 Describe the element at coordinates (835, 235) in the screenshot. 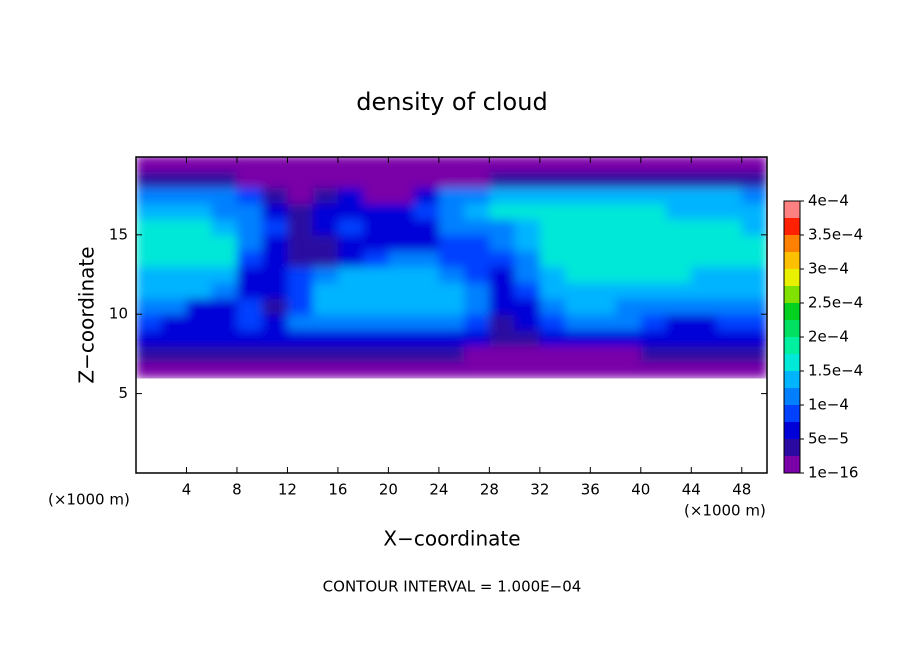

I see `colorbar-tick-label: 3.5e−4` at that location.